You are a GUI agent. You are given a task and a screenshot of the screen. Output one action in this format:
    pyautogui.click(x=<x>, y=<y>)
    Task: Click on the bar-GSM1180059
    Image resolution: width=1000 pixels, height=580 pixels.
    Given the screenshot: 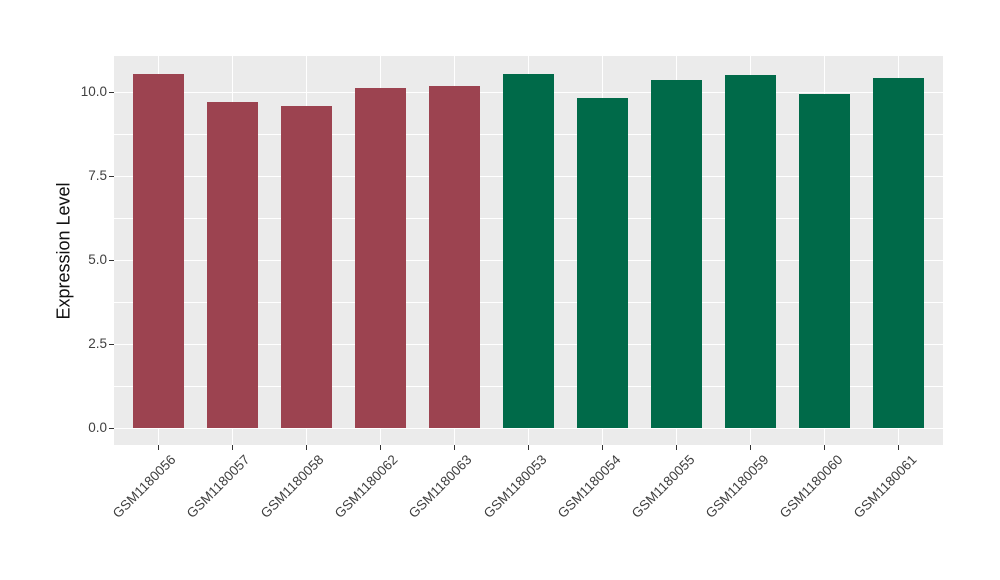 What is the action you would take?
    pyautogui.click(x=750, y=252)
    